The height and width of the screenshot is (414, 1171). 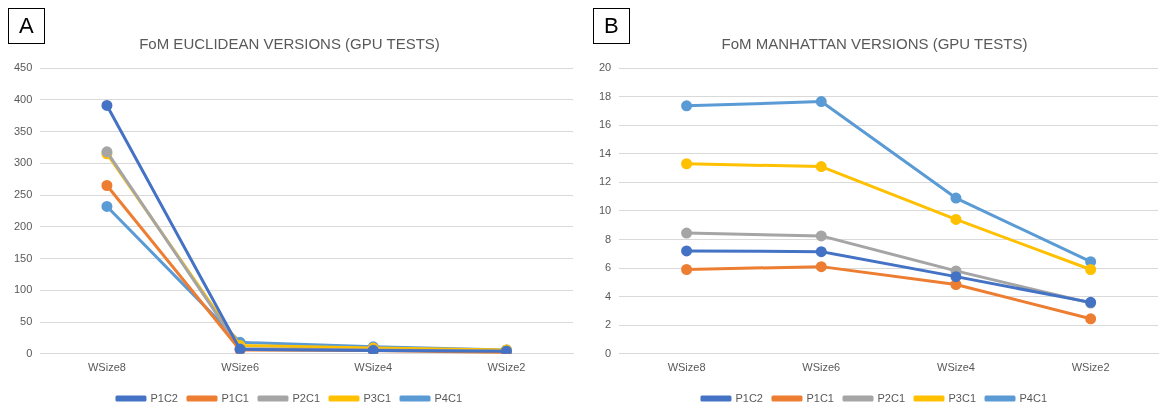 I want to click on y-tick-label: 10, so click(x=605, y=209).